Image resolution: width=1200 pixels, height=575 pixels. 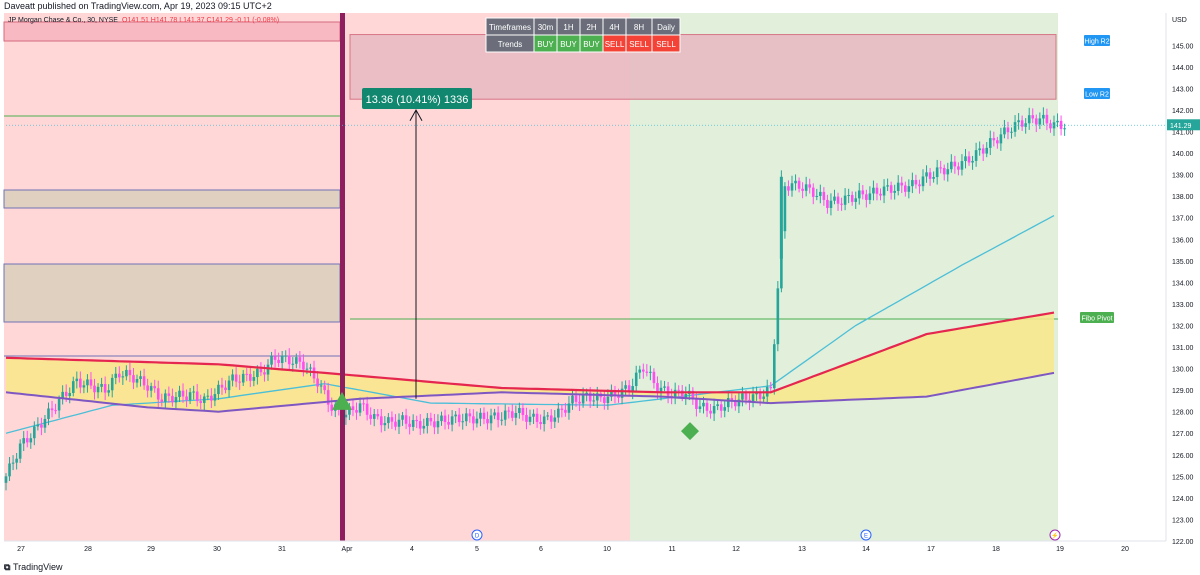 I want to click on last-price-text: 141.29, so click(x=1181, y=126).